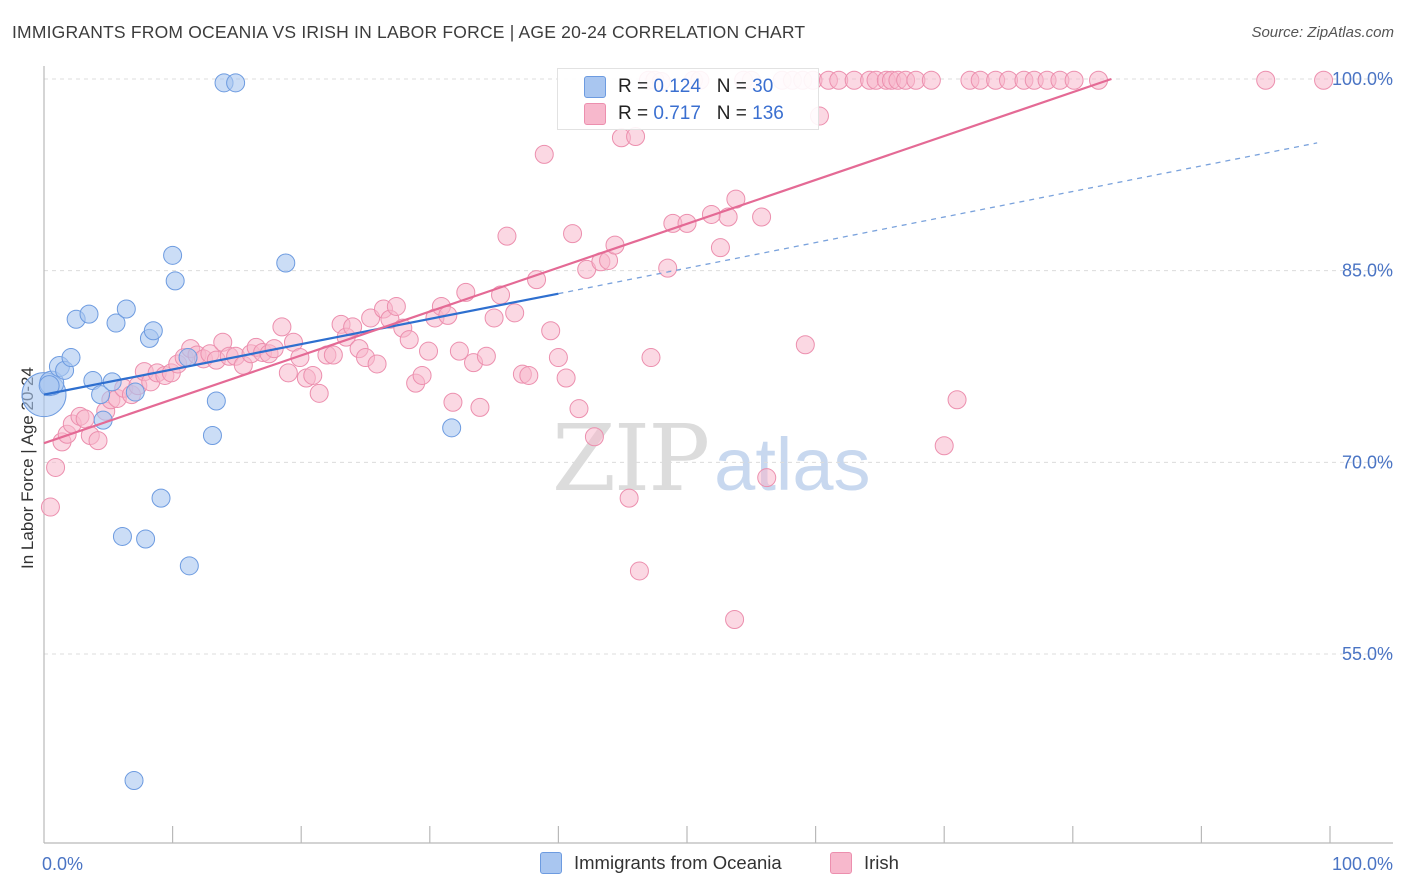 This screenshot has width=1406, height=892. I want to click on legend-label-irish: Irish, so click(881, 862).